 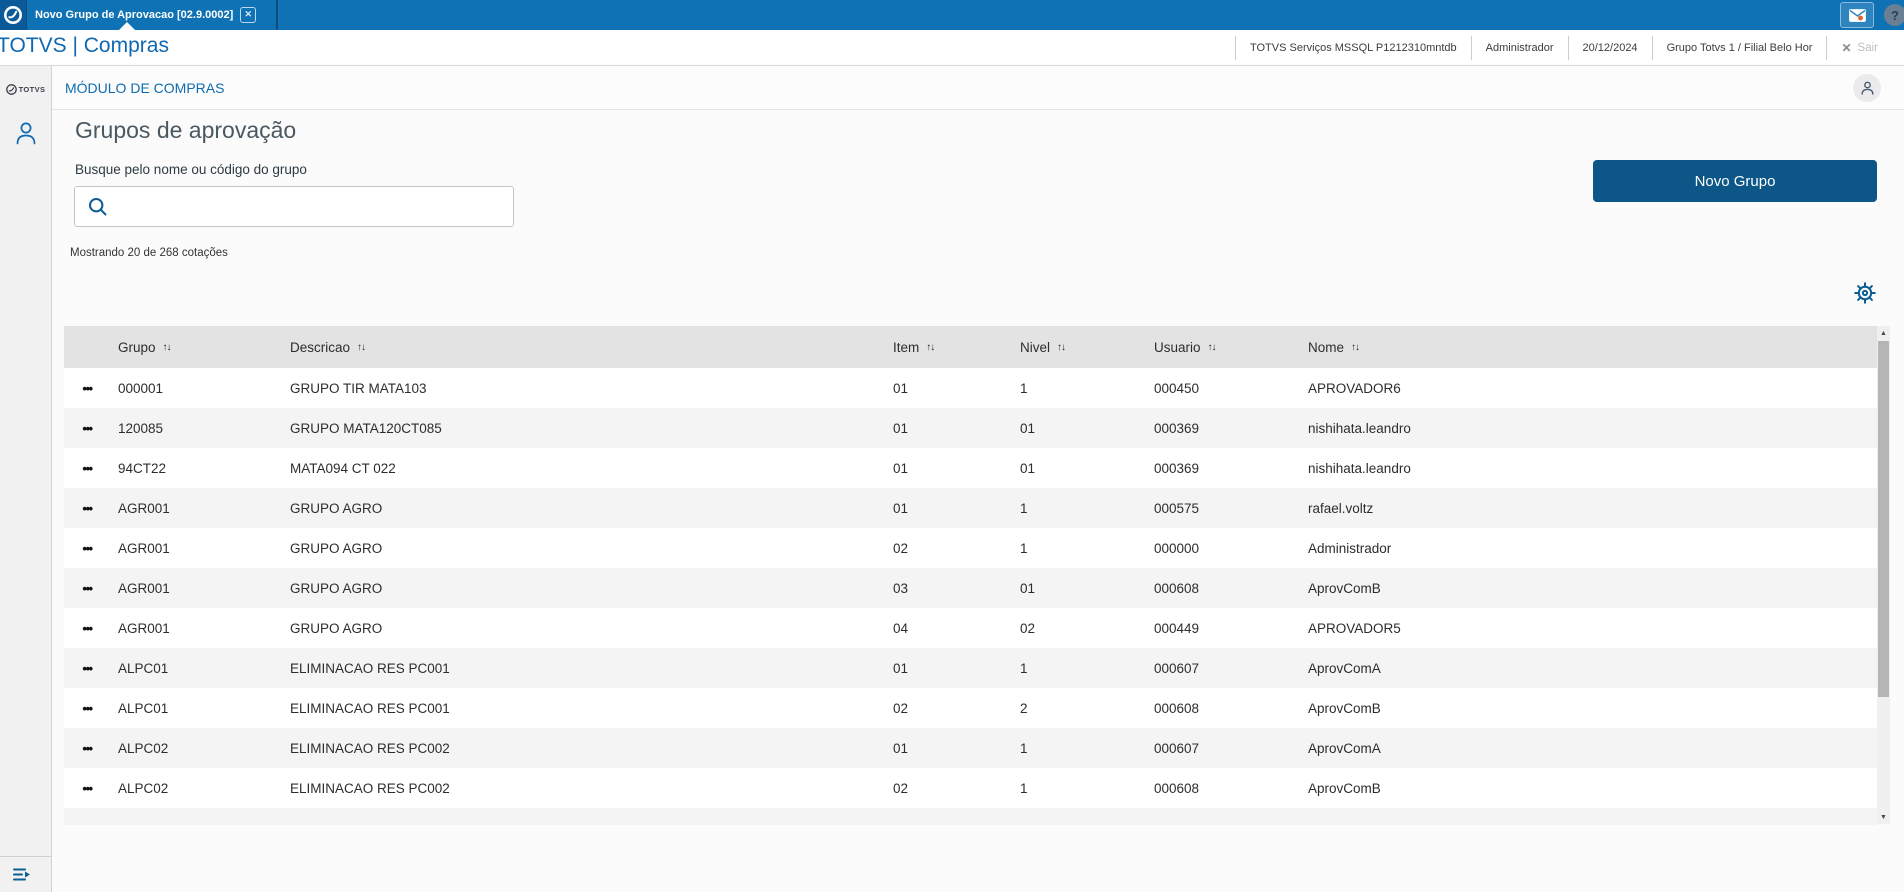 I want to click on column-header-usuario: Usuario ↑↓, so click(x=1223, y=347).